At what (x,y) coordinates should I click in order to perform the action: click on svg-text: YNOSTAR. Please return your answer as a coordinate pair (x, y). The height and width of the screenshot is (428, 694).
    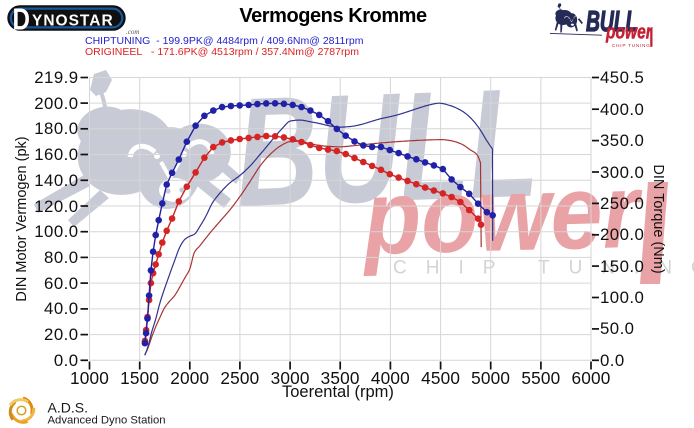
    Looking at the image, I should click on (73, 20).